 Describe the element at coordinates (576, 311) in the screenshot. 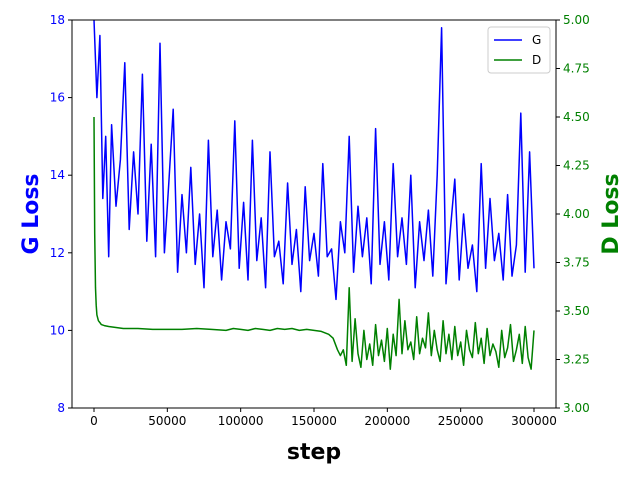

I see `right-y-tick-label: 3.50` at that location.